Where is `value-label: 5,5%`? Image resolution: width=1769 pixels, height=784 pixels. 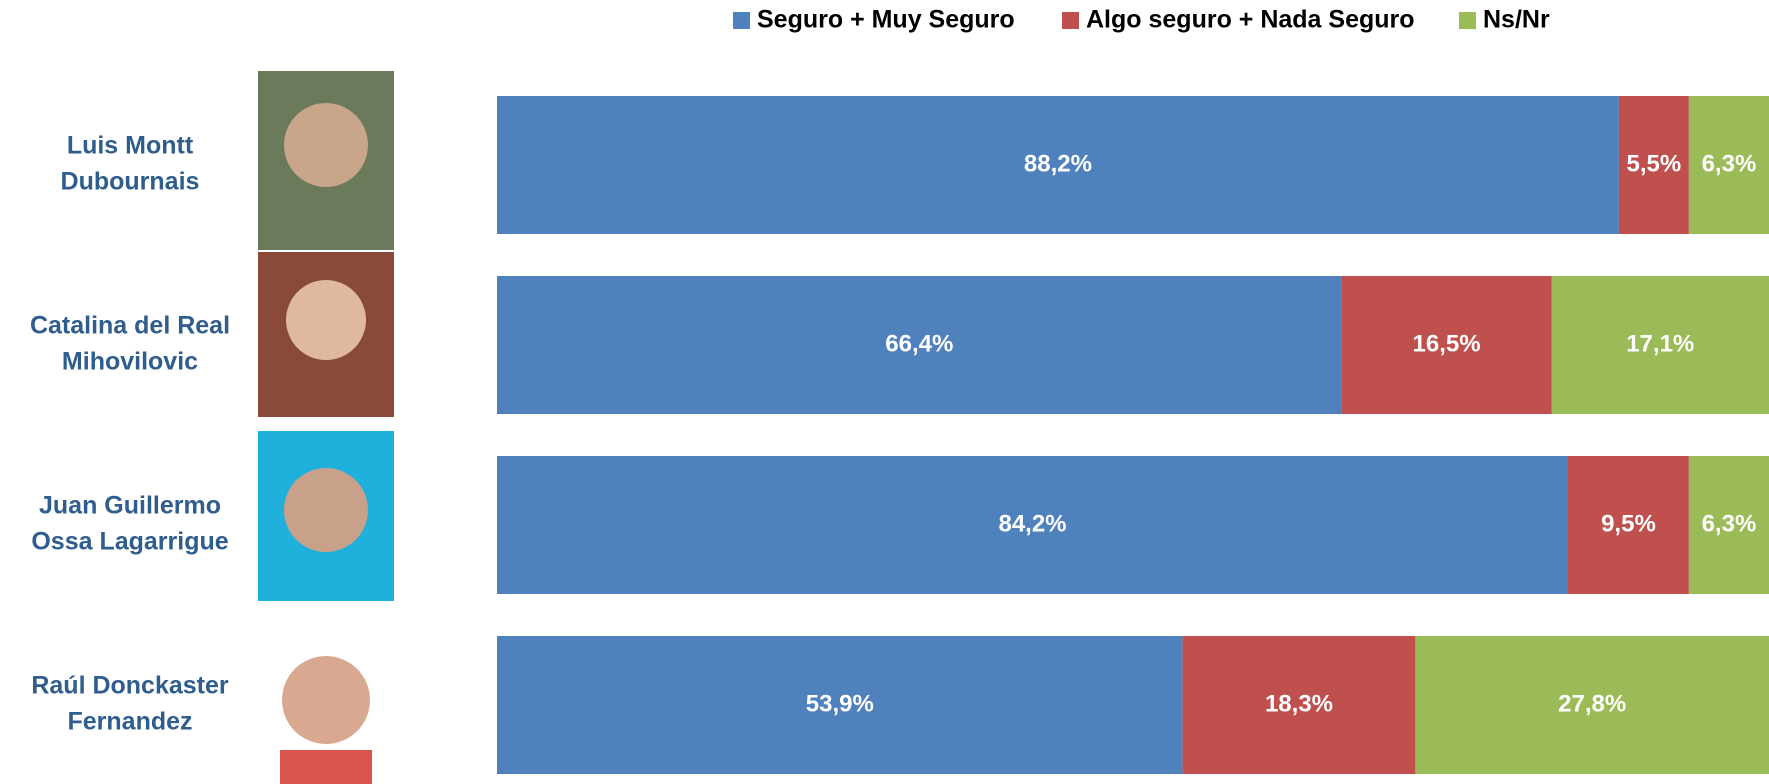
value-label: 5,5% is located at coordinates (1654, 163).